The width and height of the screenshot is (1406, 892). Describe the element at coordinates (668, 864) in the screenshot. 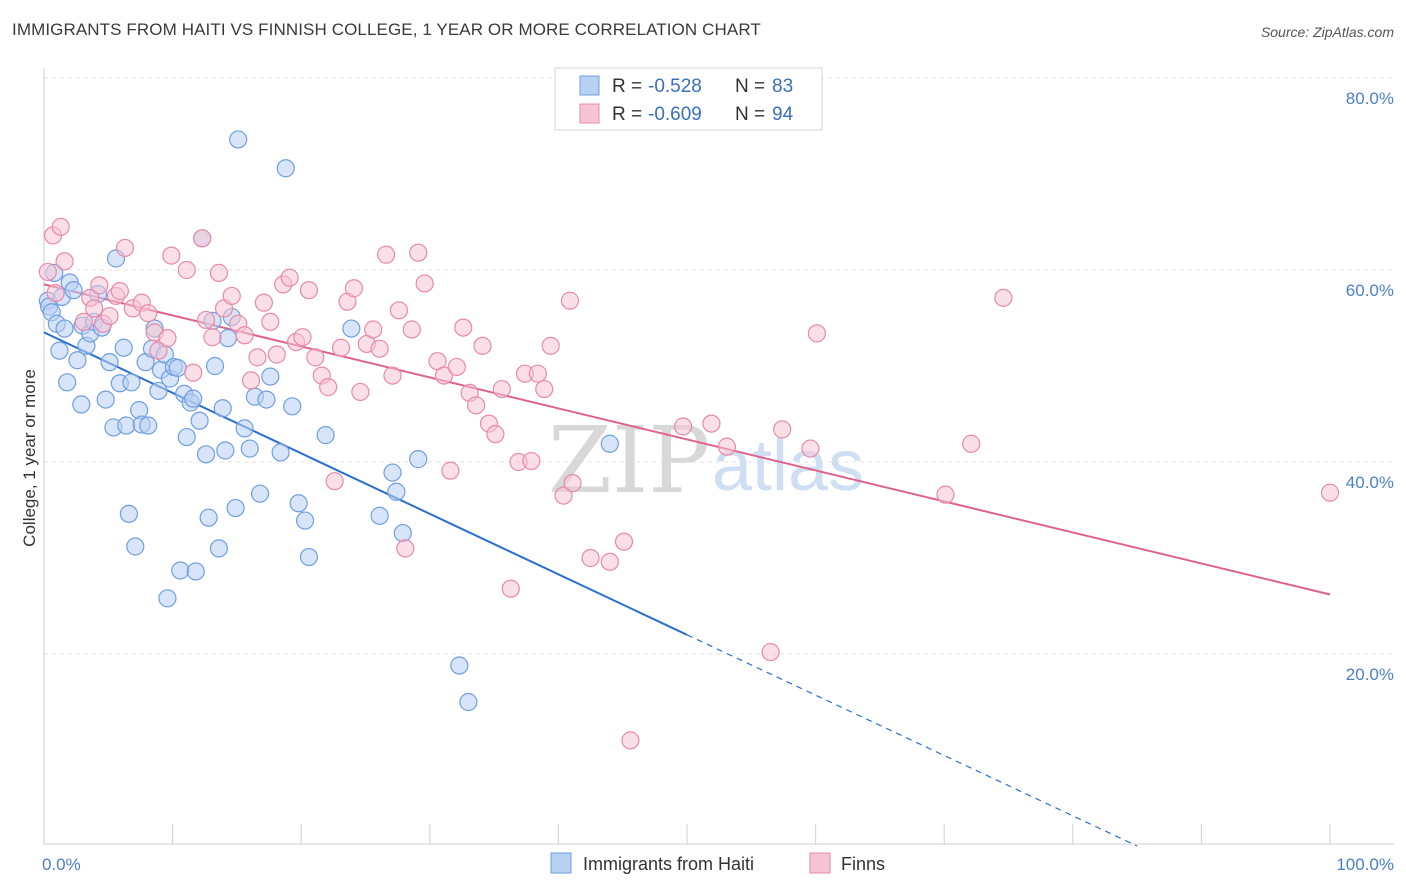

I see `bottom-legend-label-haiti: Immigrants from Haiti` at that location.